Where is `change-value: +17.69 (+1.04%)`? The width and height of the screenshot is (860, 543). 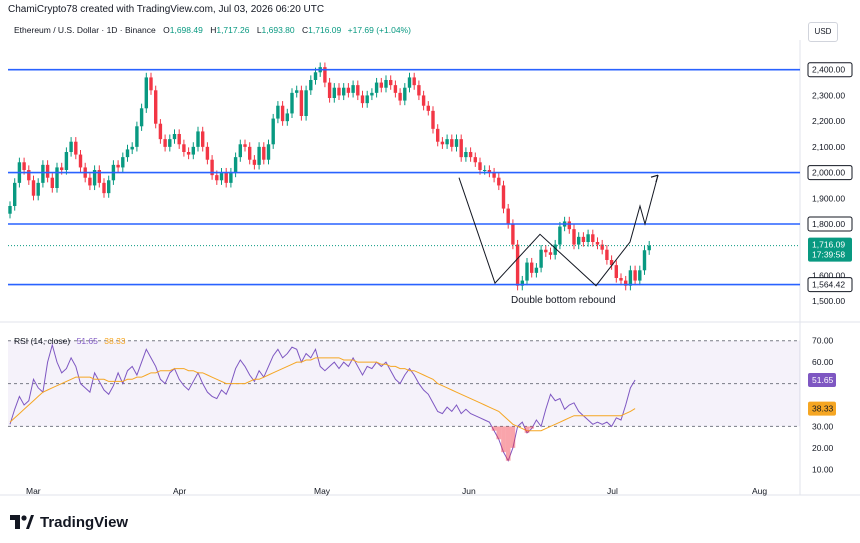 change-value: +17.69 (+1.04%) is located at coordinates (379, 30).